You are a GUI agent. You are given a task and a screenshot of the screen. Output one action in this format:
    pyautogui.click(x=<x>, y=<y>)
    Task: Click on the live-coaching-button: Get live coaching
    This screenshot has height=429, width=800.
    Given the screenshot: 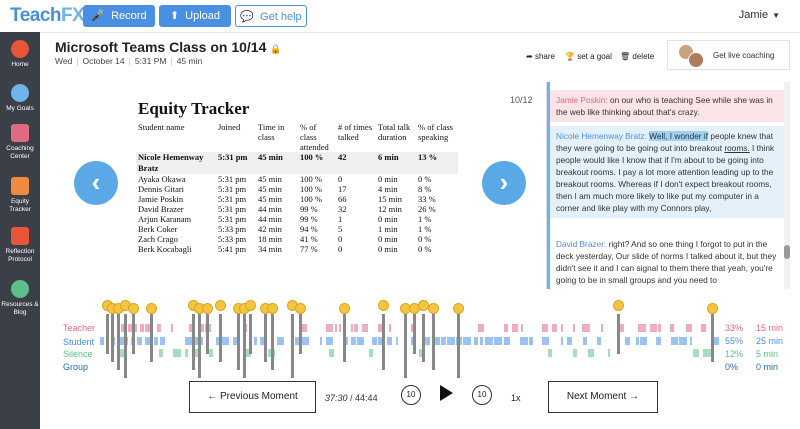 What is the action you would take?
    pyautogui.click(x=728, y=55)
    